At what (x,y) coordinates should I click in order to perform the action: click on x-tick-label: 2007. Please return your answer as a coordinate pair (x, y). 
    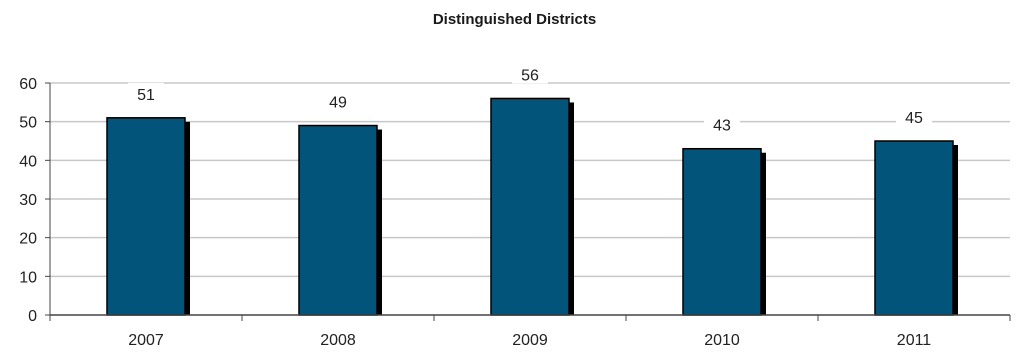
    Looking at the image, I should click on (146, 340).